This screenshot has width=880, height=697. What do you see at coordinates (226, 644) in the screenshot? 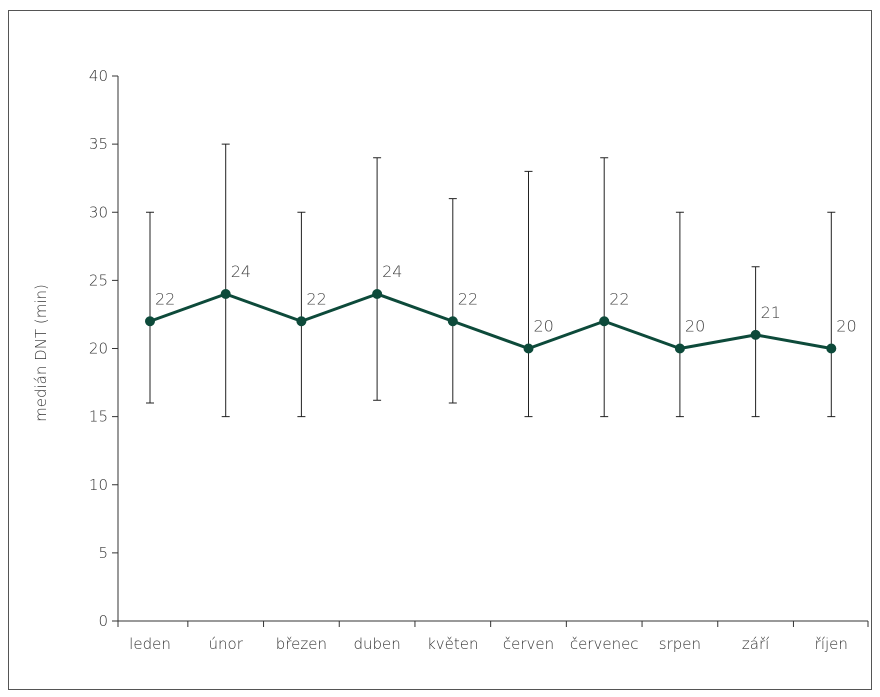
I see `x-tick-label: únor` at bounding box center [226, 644].